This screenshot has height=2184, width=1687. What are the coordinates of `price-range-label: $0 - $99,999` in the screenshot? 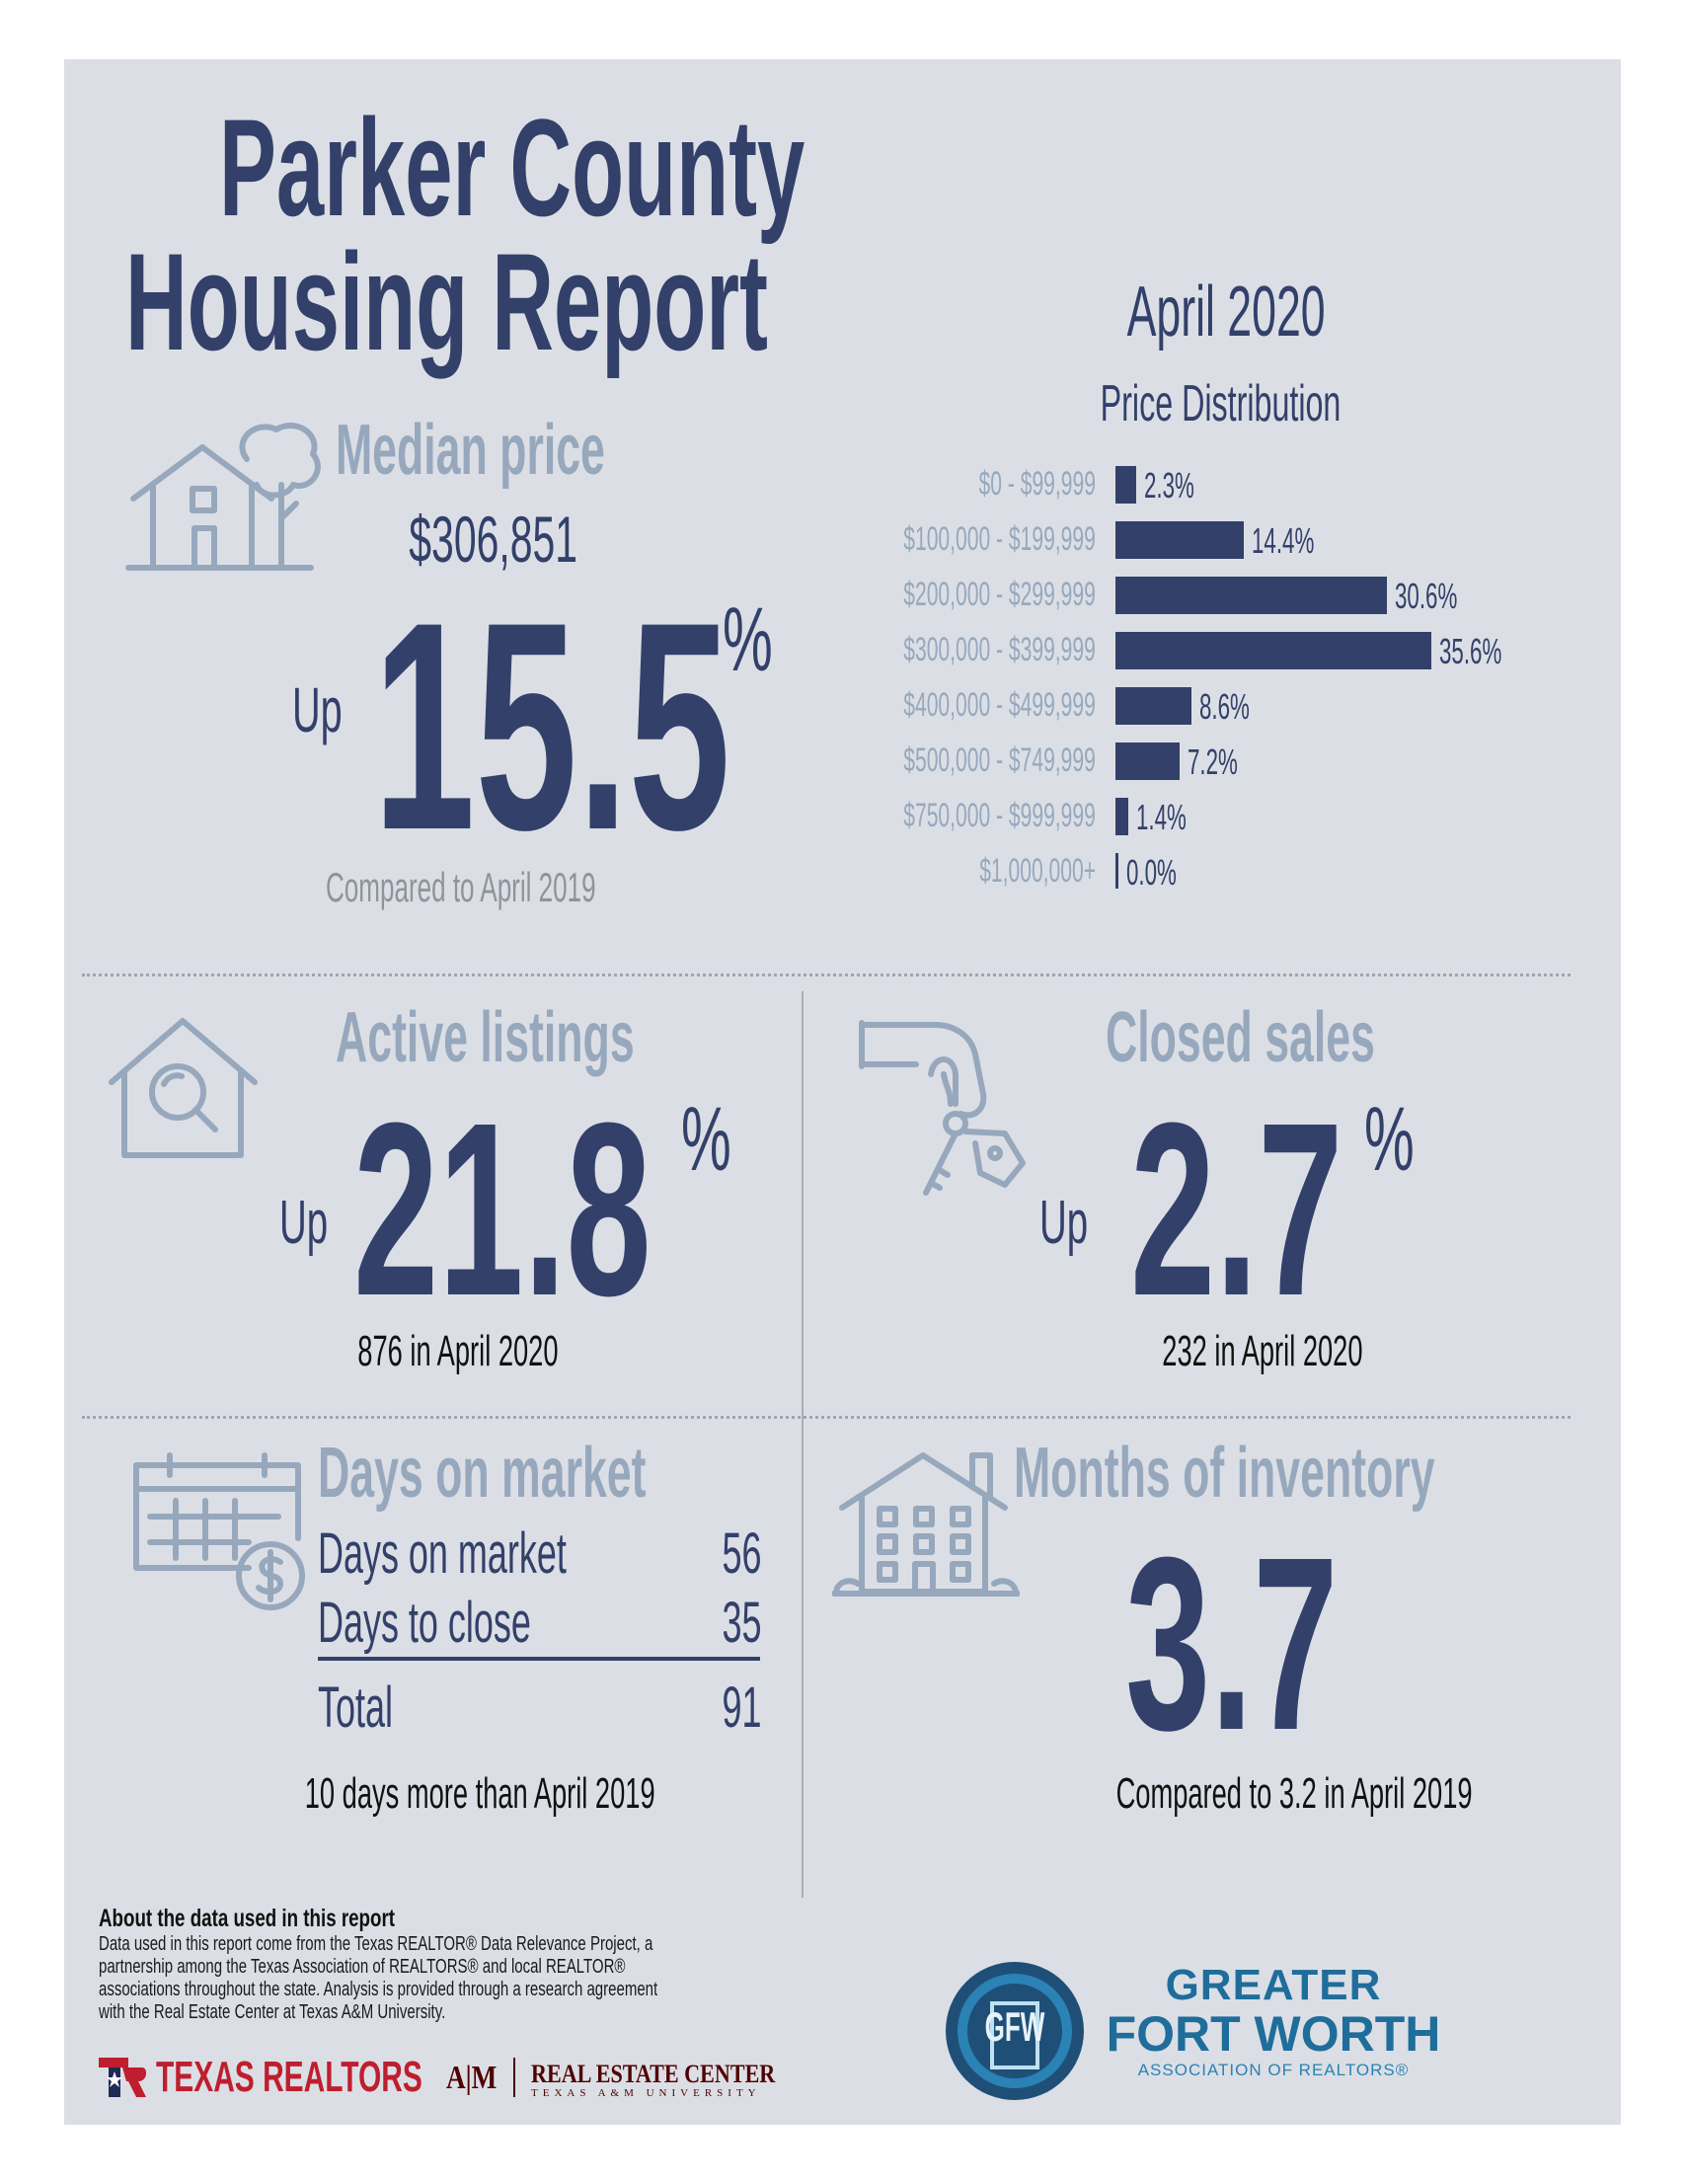 It's located at (1037, 484).